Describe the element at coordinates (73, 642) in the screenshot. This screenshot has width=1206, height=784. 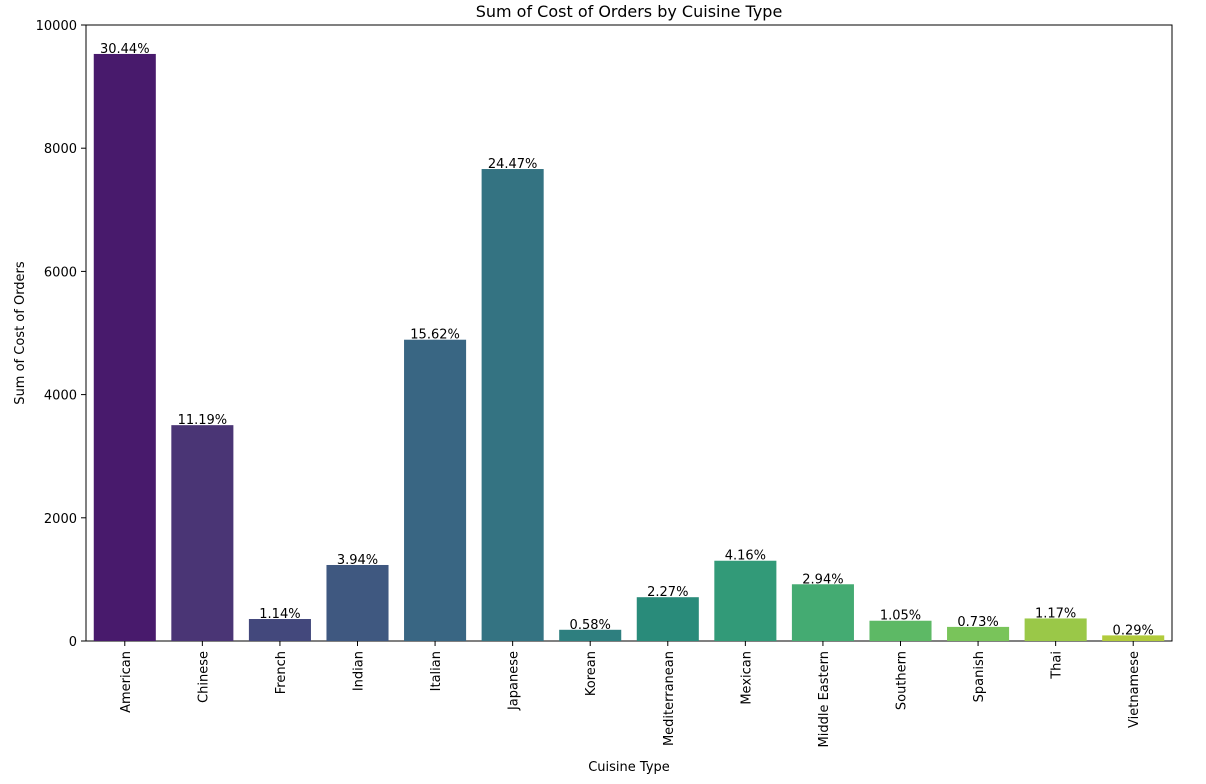
I see `y-tick-label: 0` at that location.